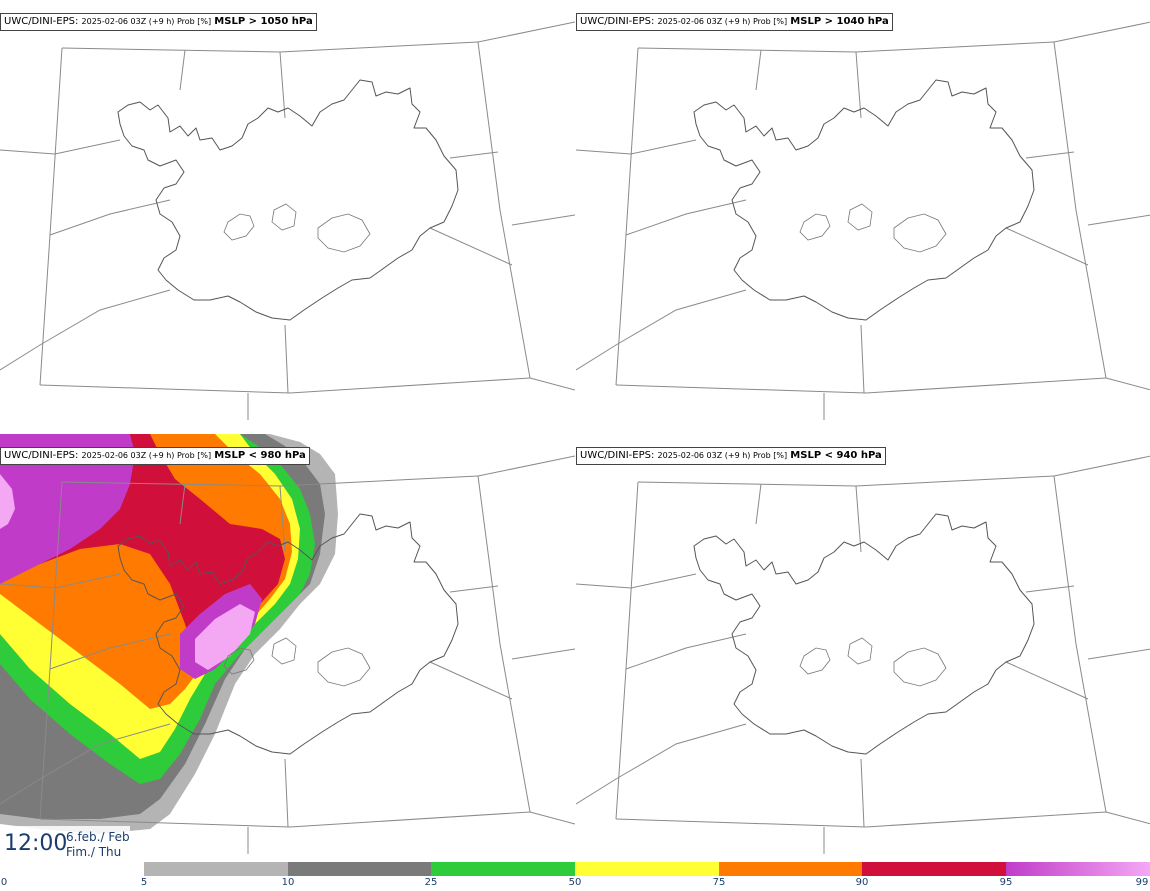  I want to click on colorbar-tick-label: 0, so click(4, 882).